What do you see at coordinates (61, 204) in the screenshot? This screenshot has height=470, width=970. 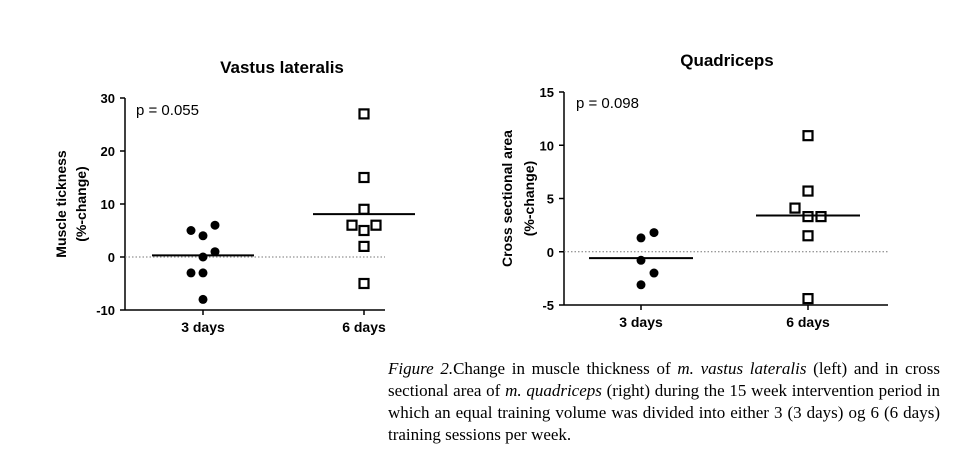 I see `chart1-y-axis-label-line1: Muscle tickness` at bounding box center [61, 204].